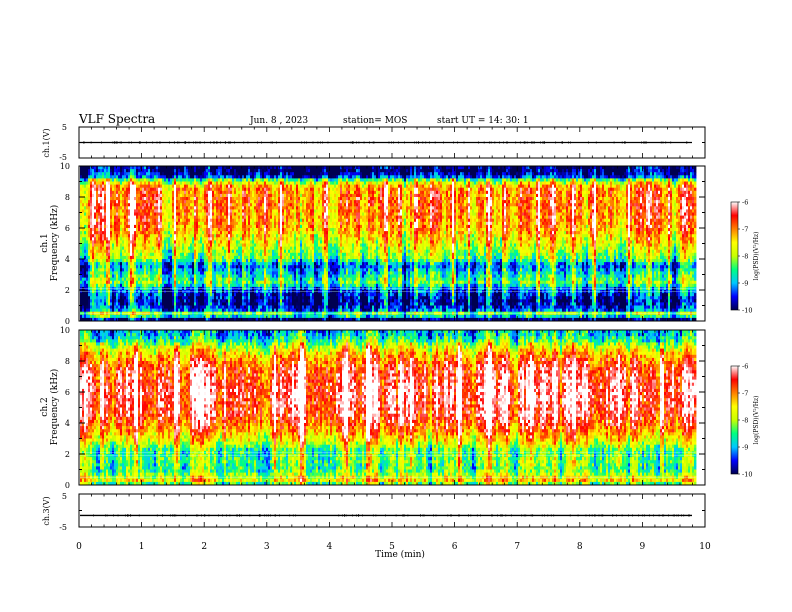 This screenshot has width=792, height=612. I want to click on ch1-ytick-bottom: -5, so click(63, 157).